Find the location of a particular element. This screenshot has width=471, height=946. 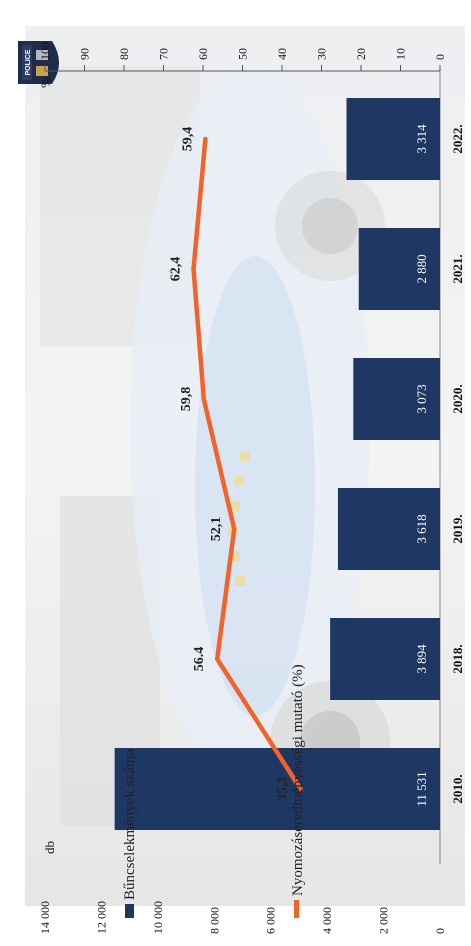

bar-value-label: 3 618 is located at coordinates (421, 528).